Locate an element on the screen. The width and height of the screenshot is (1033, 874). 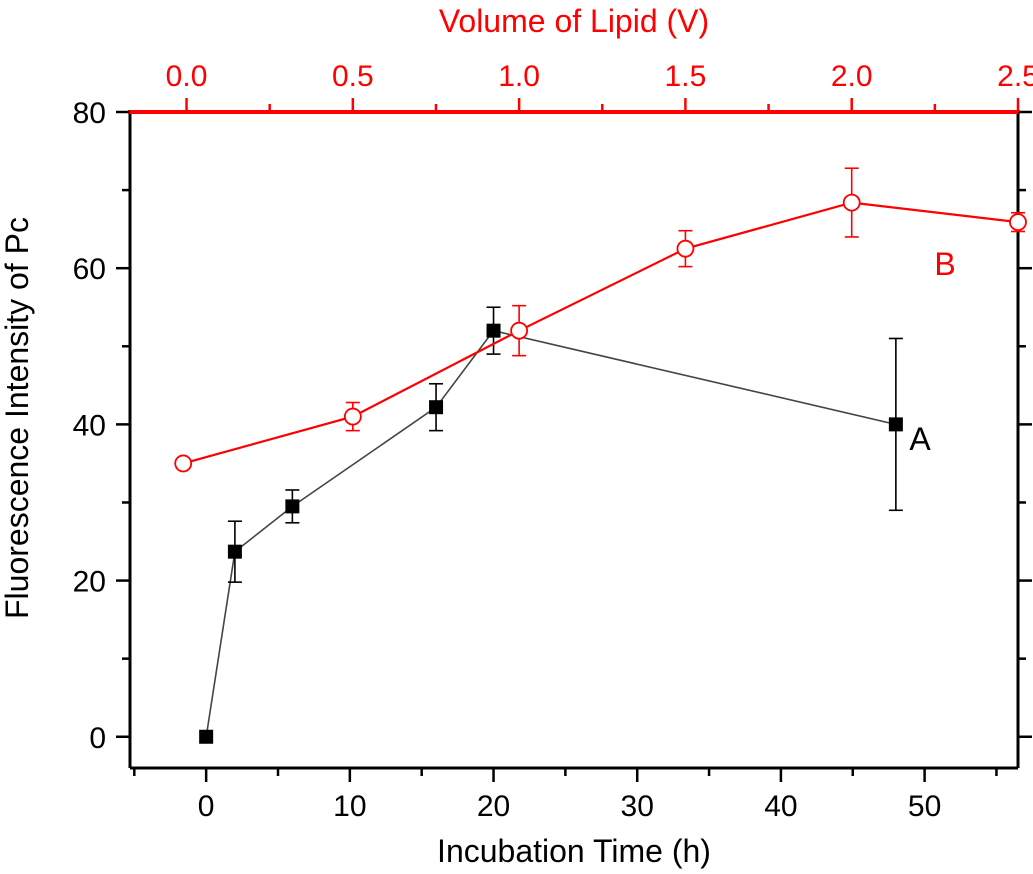
x2-tick-label: 2.0 is located at coordinates (852, 76).